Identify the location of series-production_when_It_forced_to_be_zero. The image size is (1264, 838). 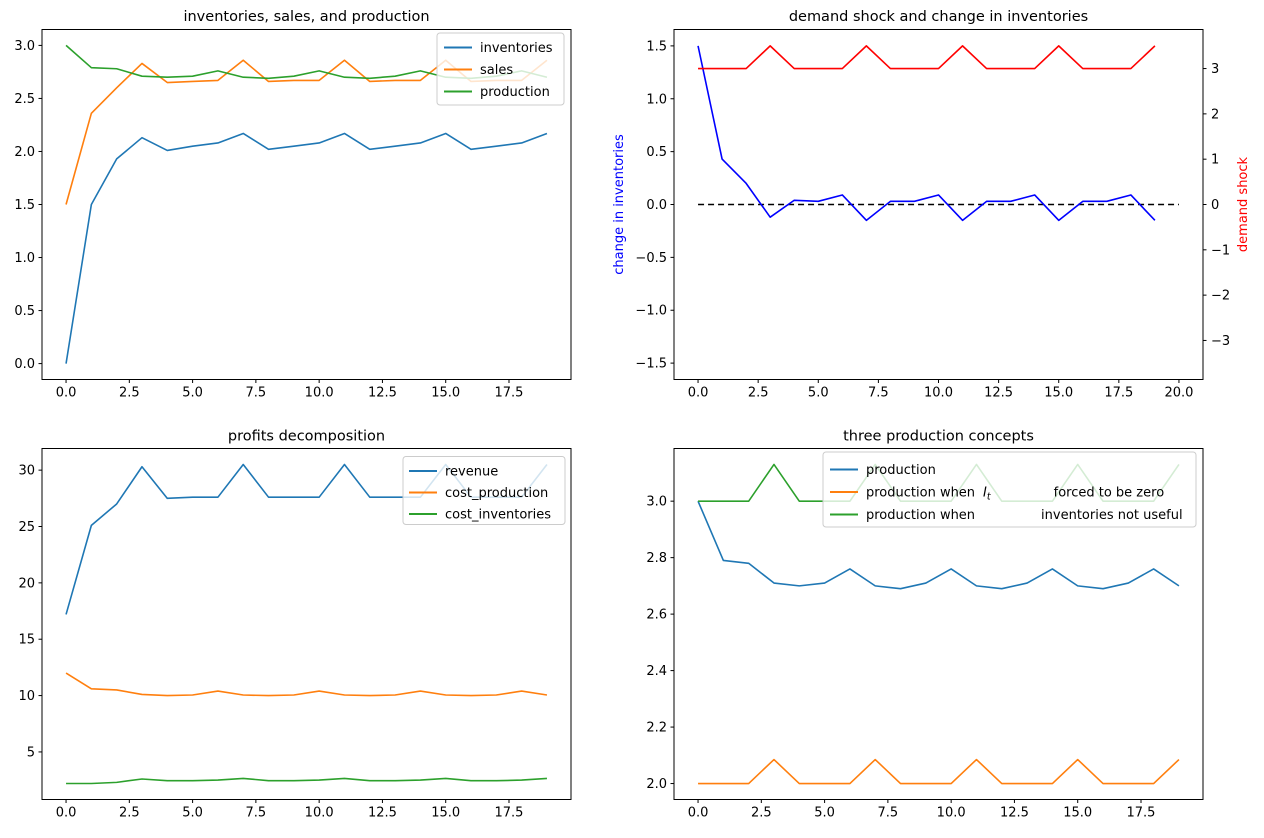
(939, 771).